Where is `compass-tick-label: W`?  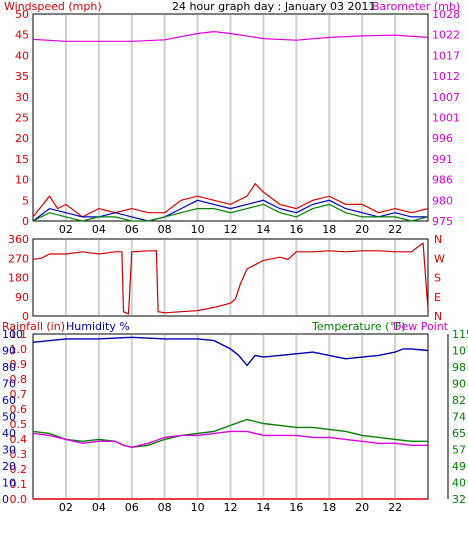
compass-tick-label: W is located at coordinates (439, 258).